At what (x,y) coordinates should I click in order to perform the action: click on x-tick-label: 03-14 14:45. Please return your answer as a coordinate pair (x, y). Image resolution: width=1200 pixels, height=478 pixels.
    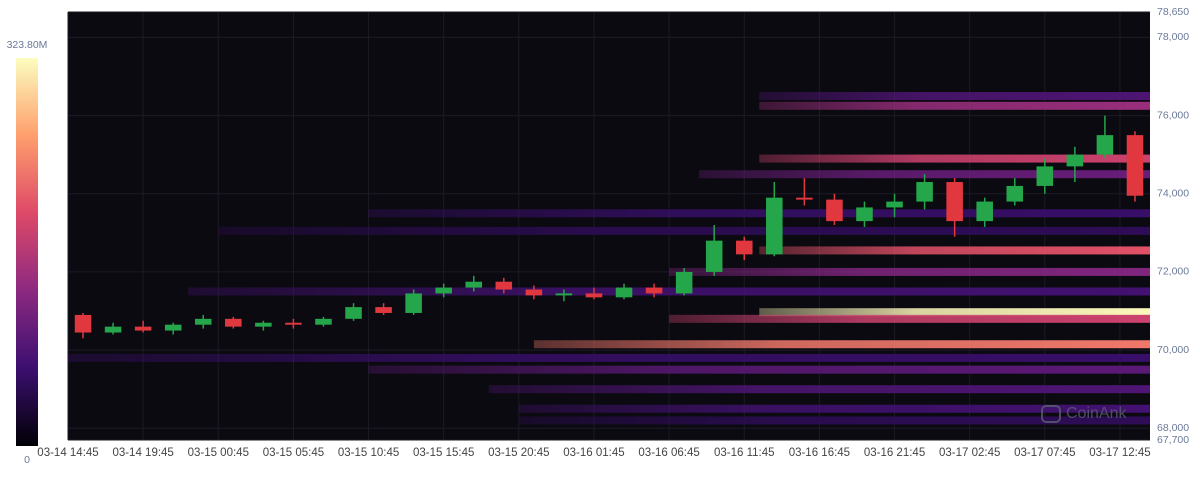
    Looking at the image, I should click on (67, 453).